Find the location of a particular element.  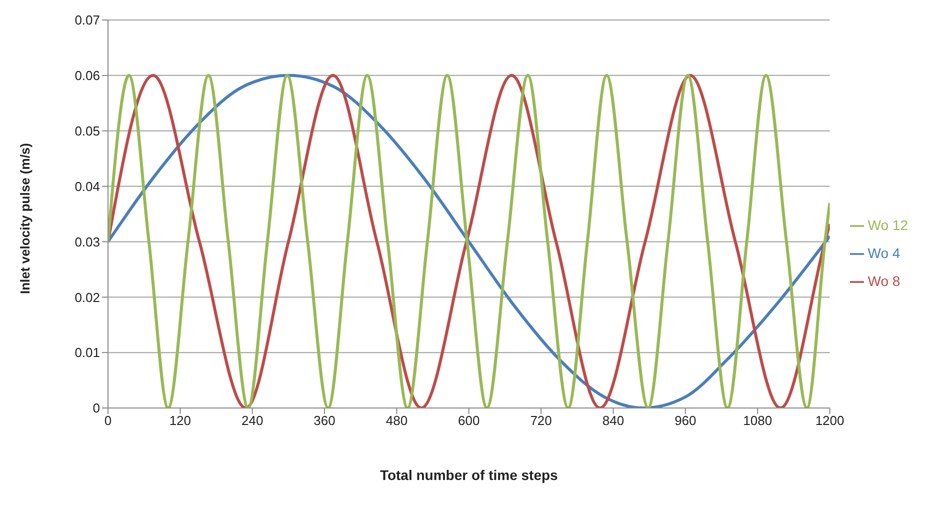

y-tick-label: 0.06 is located at coordinates (87, 76).